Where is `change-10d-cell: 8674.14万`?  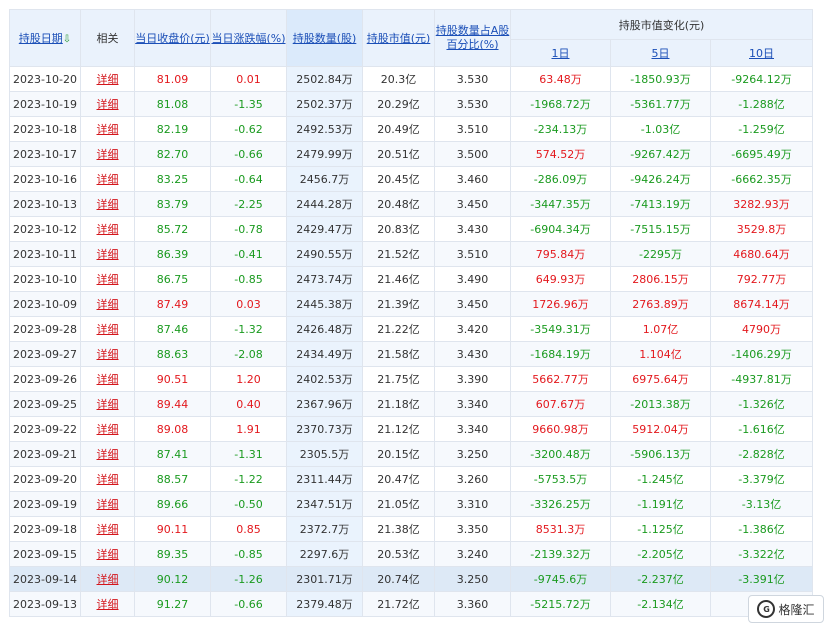 change-10d-cell: 8674.14万 is located at coordinates (761, 304).